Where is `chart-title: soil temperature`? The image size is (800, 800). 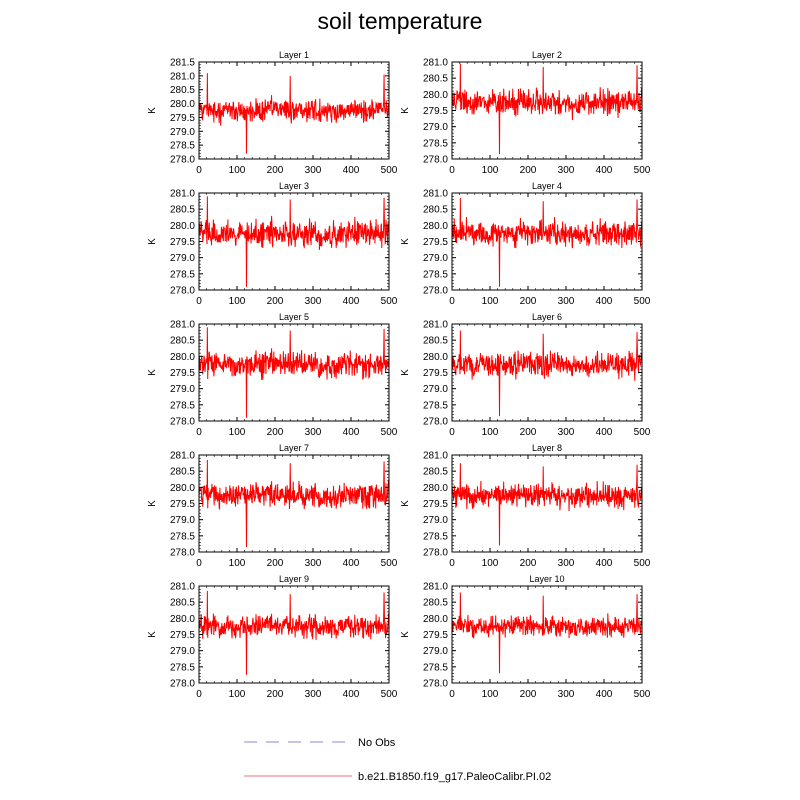 chart-title: soil temperature is located at coordinates (400, 21).